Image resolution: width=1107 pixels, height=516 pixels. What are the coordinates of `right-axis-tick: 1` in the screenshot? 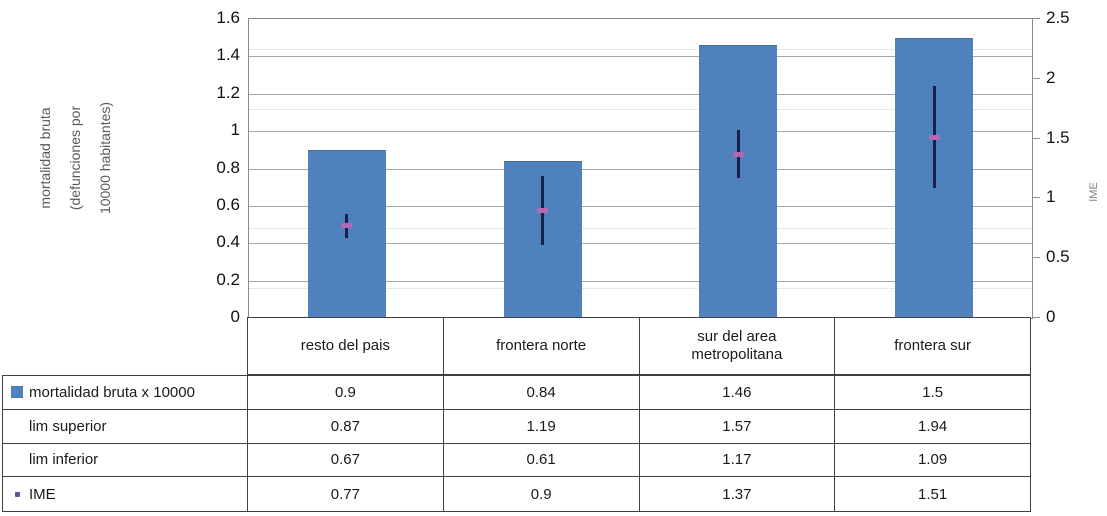 It's located at (1051, 197).